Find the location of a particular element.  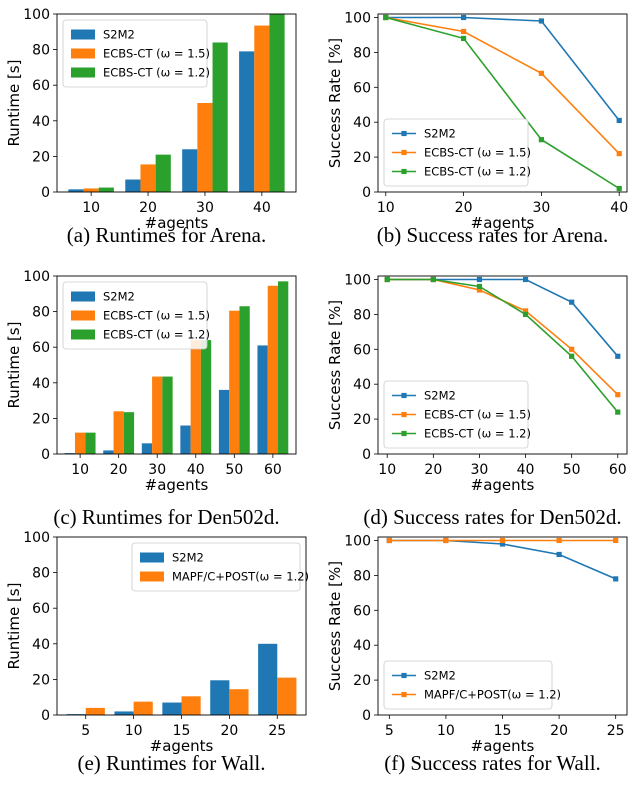

panel-caption: (b) Success rates for Arena. is located at coordinates (493, 235).